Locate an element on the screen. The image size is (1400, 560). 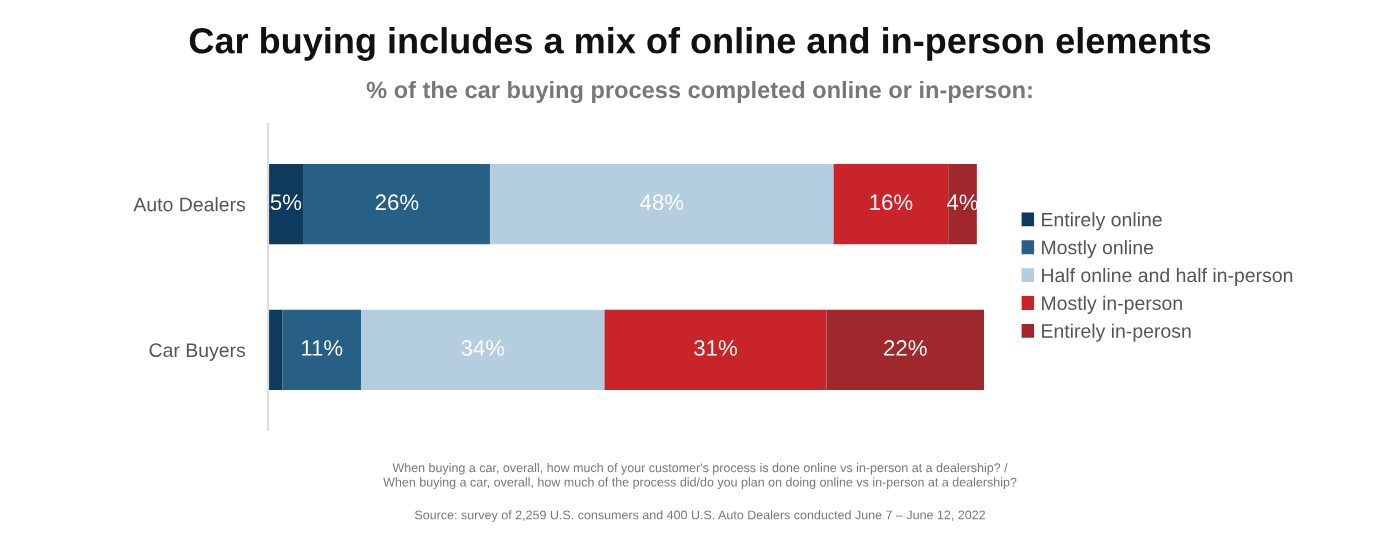
data-label: 34% is located at coordinates (483, 348).